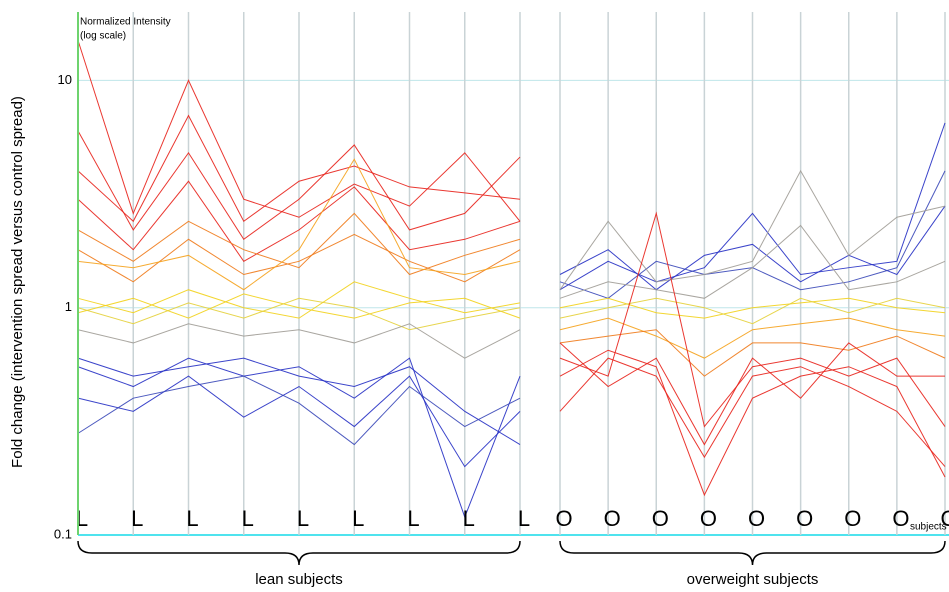 The width and height of the screenshot is (949, 592). I want to click on axis-note: (log scale), so click(103, 36).